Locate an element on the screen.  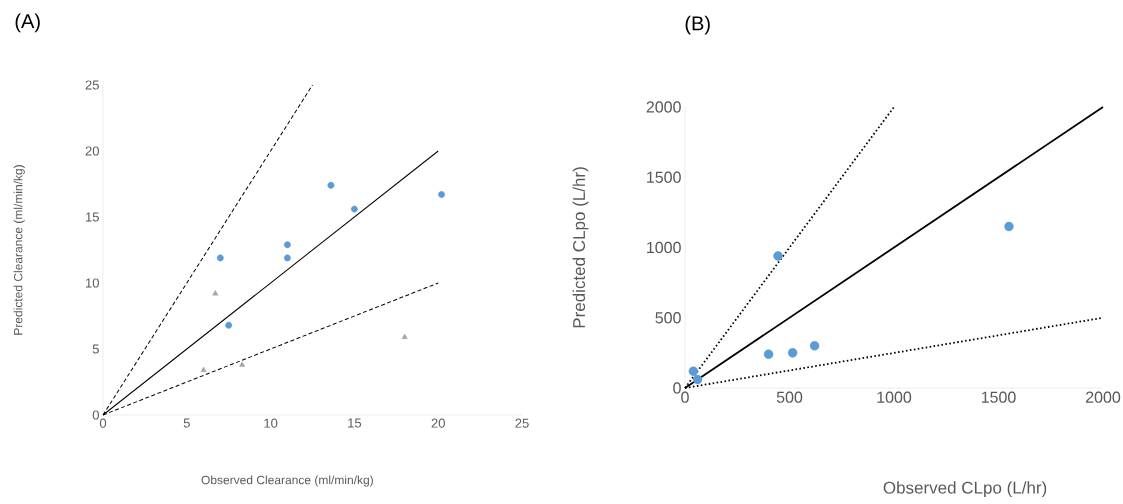
x-tick-label: 2000 is located at coordinates (1103, 397).